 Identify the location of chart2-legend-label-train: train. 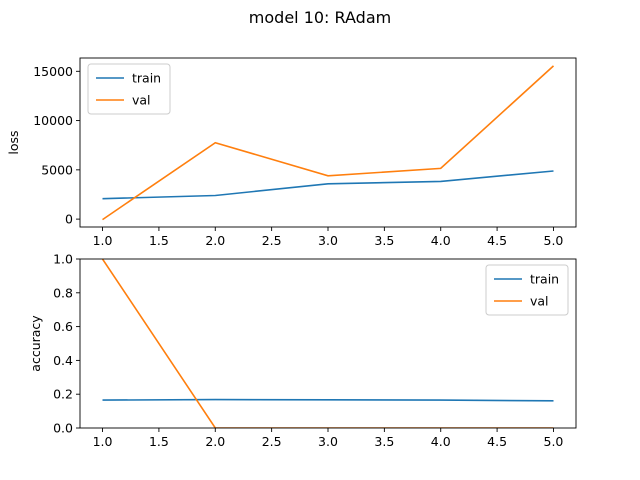
(544, 279).